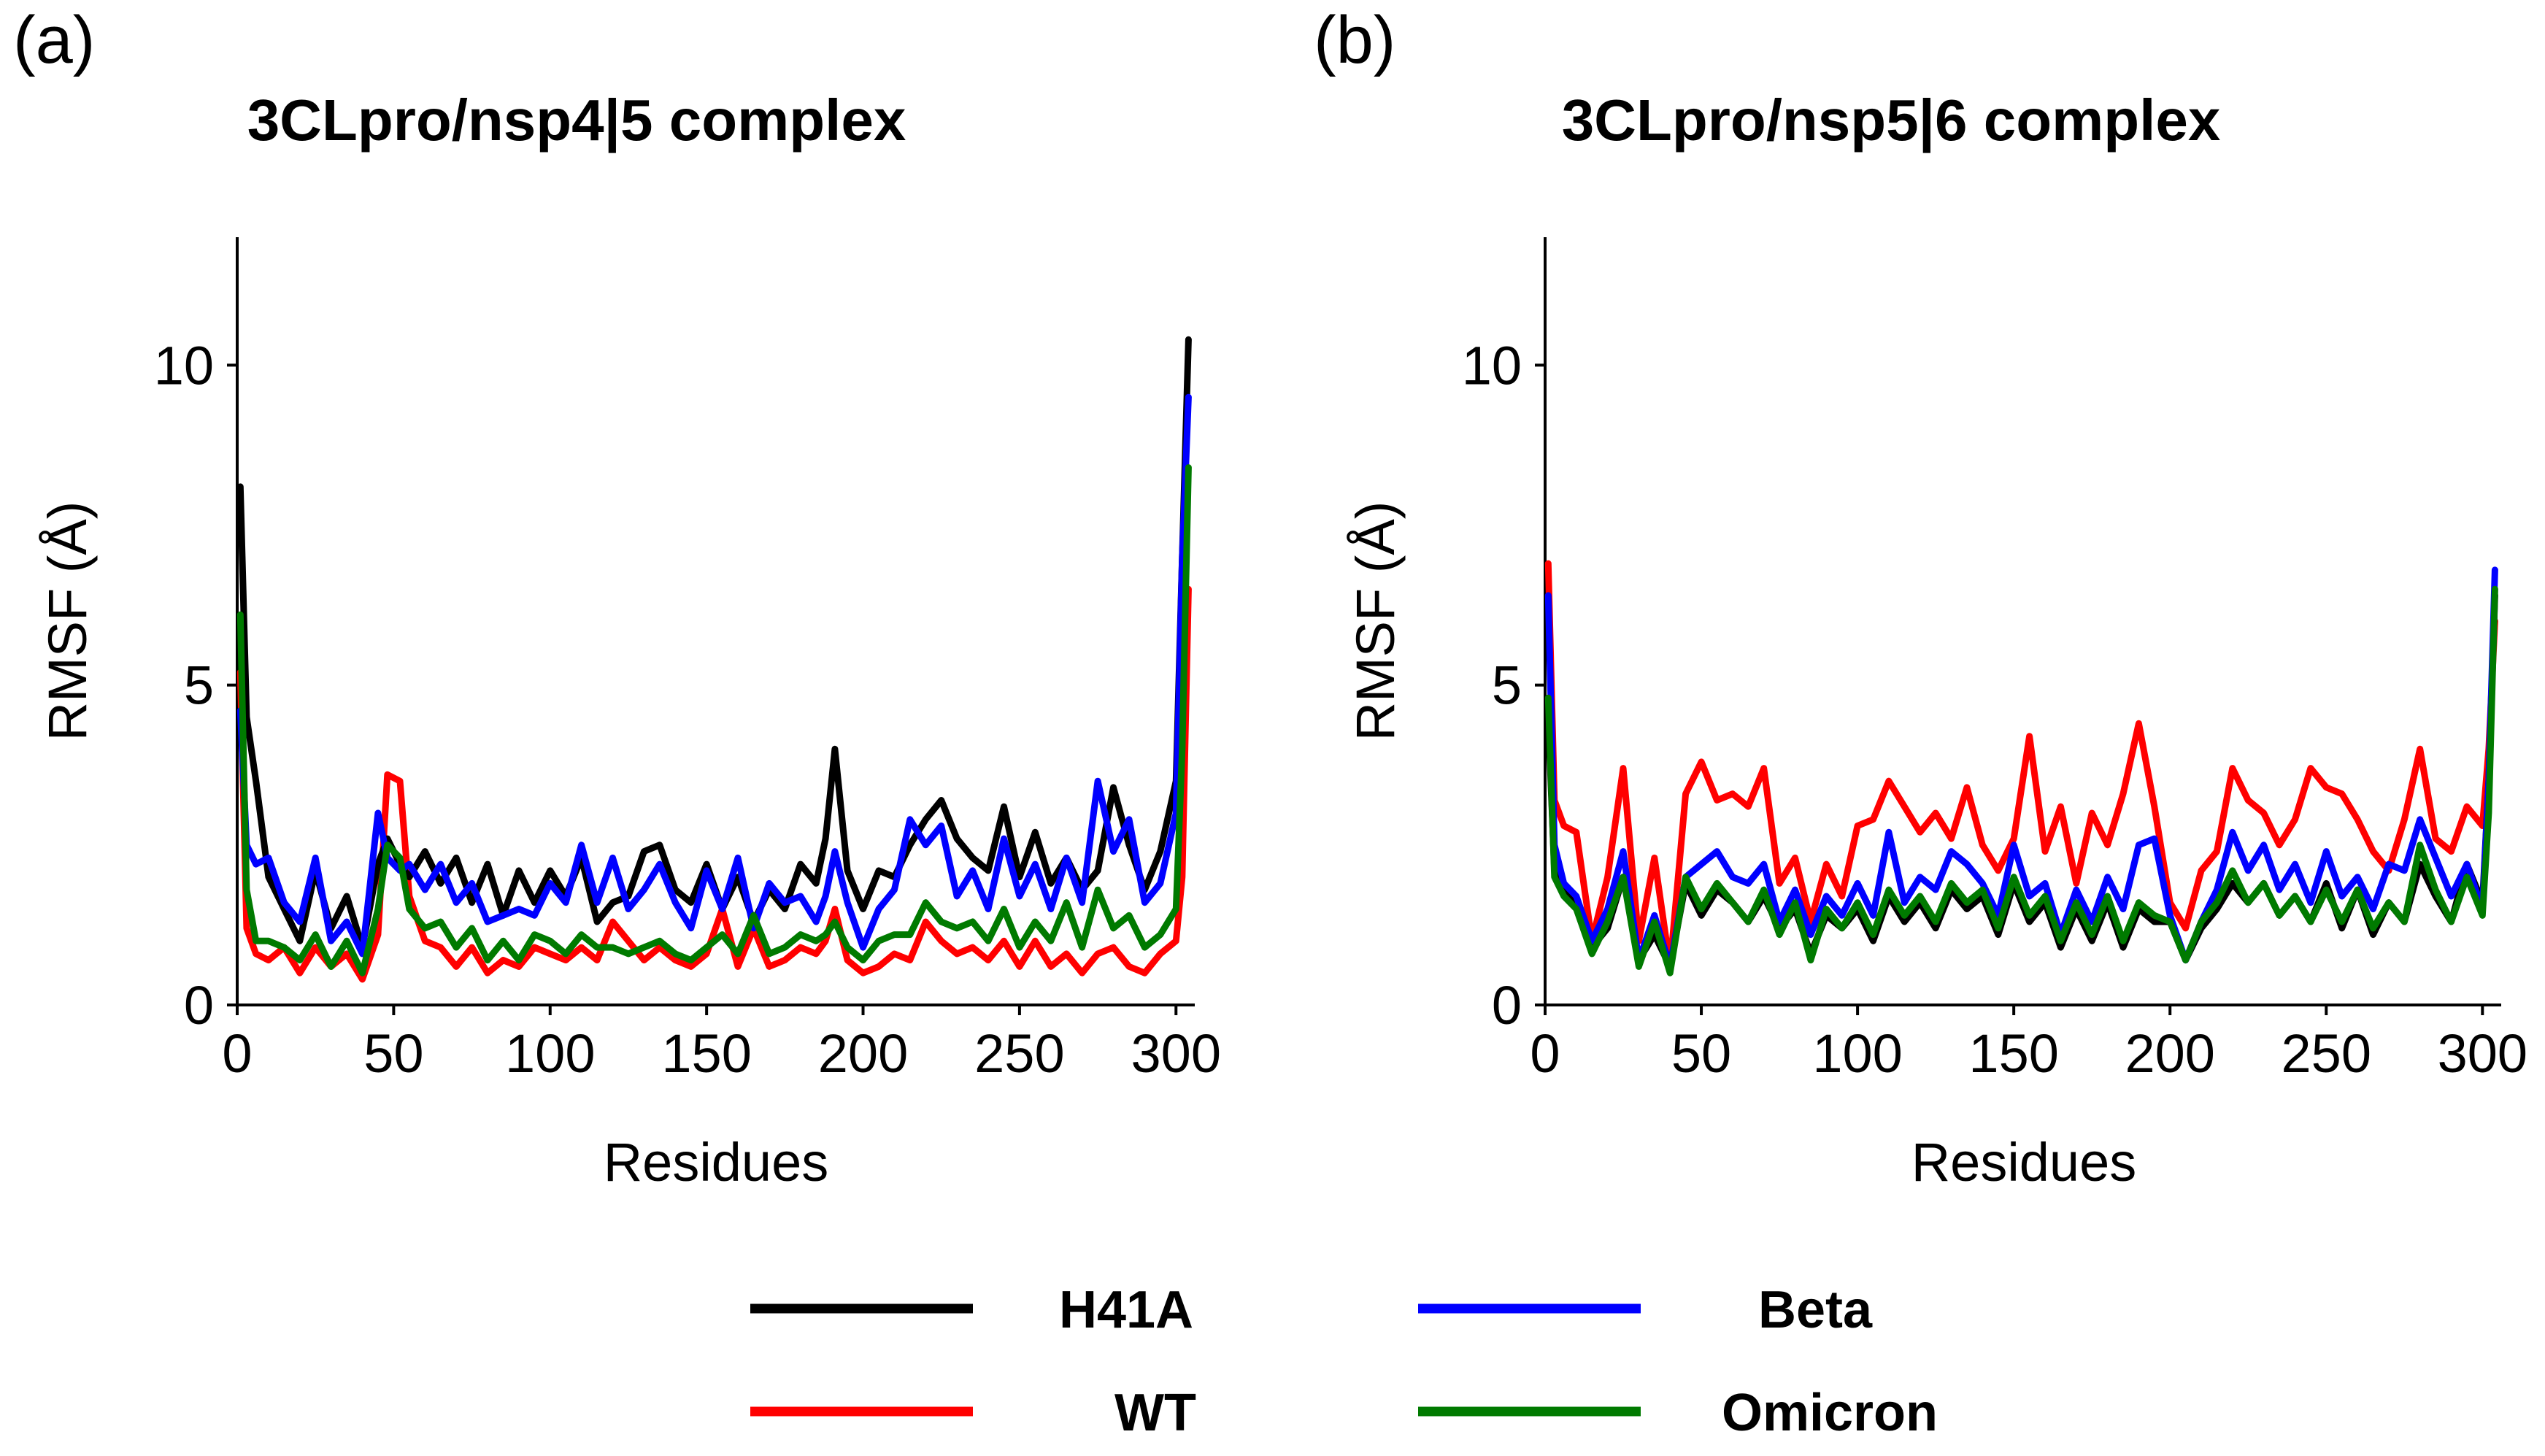 This screenshot has height=1456, width=2545. I want to click on legend-label: Omicron, so click(1830, 1413).